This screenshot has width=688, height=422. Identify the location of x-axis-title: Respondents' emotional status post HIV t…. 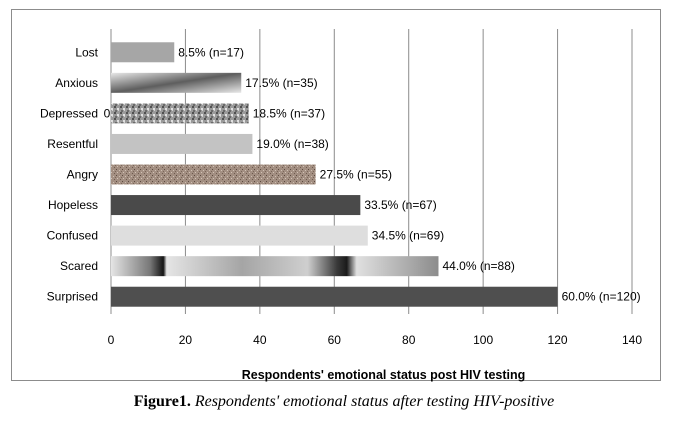
(384, 375).